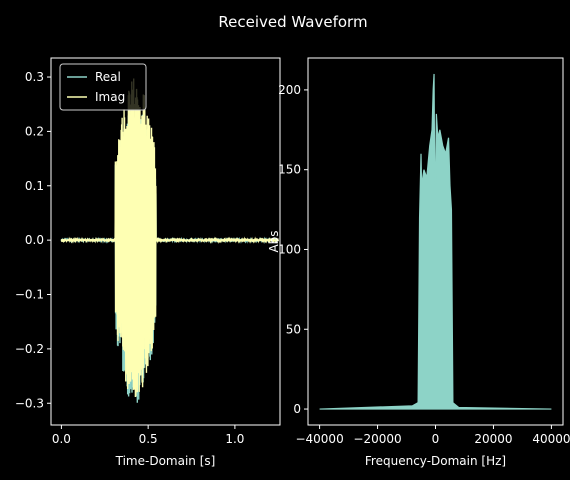 The width and height of the screenshot is (570, 480). I want to click on legend-label-real: Real, so click(108, 77).